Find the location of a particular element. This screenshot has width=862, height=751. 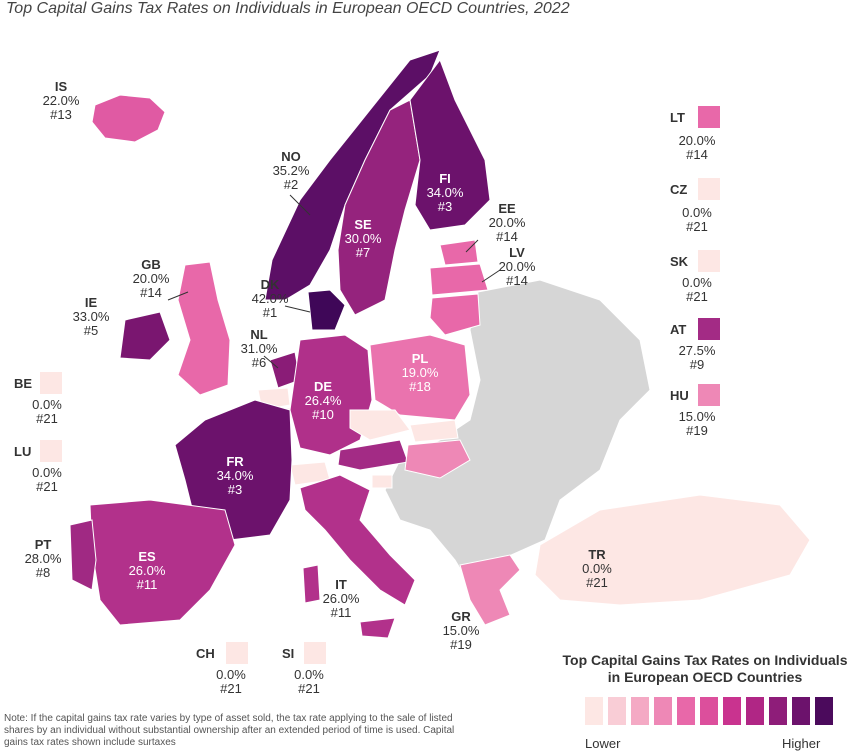

leader-EE is located at coordinates (472, 246).